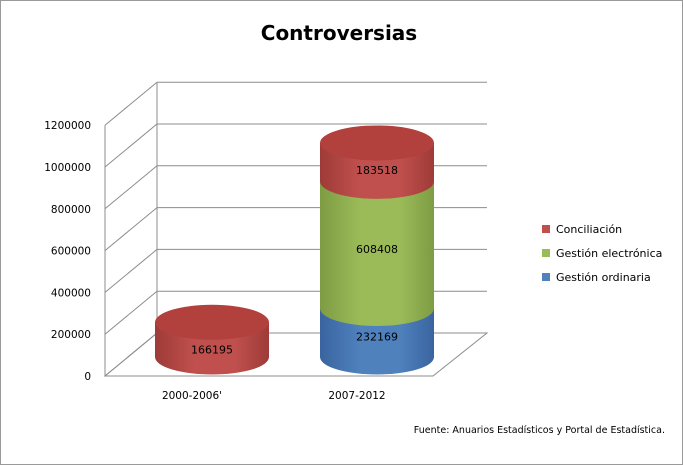  What do you see at coordinates (296, 354) in the screenshot?
I see `floor` at bounding box center [296, 354].